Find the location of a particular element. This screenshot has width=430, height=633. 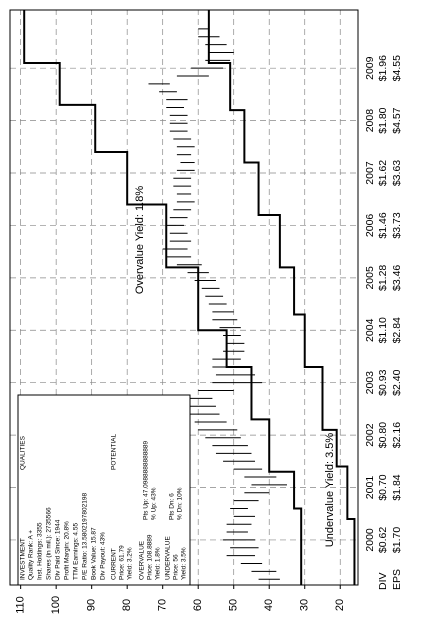

info-text: Yield: 3.5% is located at coordinates (184, 563).